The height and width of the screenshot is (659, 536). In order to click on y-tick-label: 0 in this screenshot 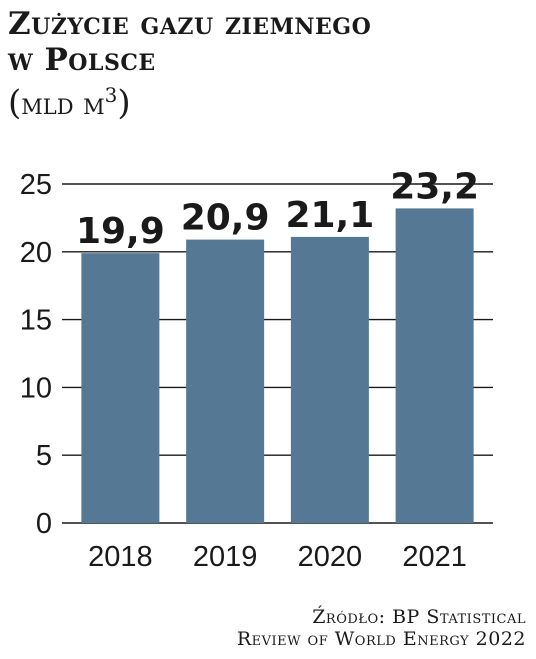, I will do `click(44, 524)`.